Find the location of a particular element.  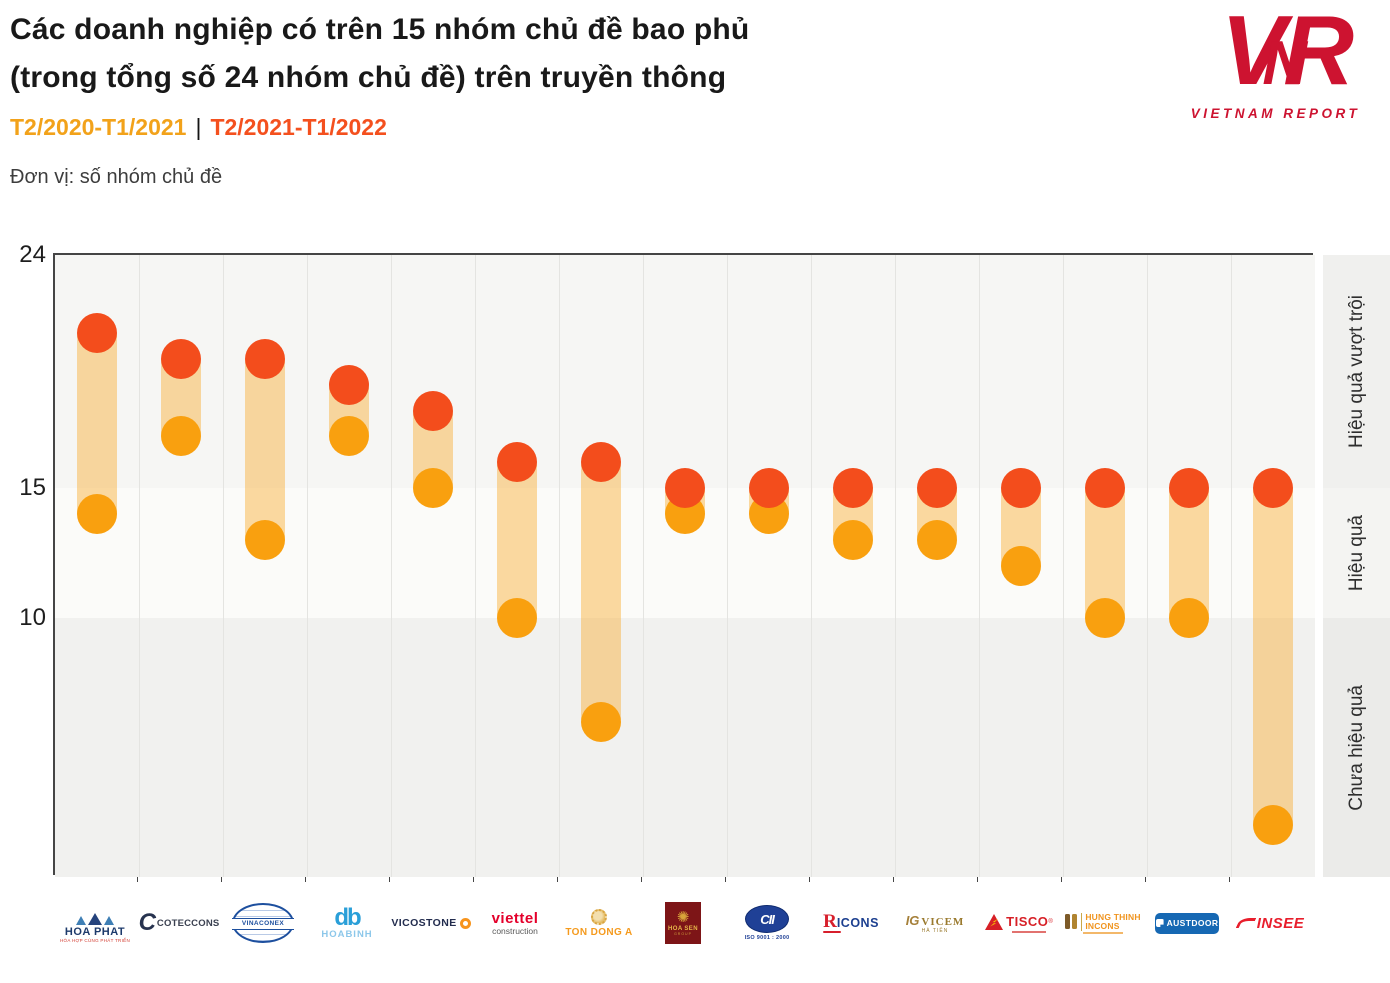

data-point-previous-Vicem Hà Tiên is located at coordinates (937, 540).